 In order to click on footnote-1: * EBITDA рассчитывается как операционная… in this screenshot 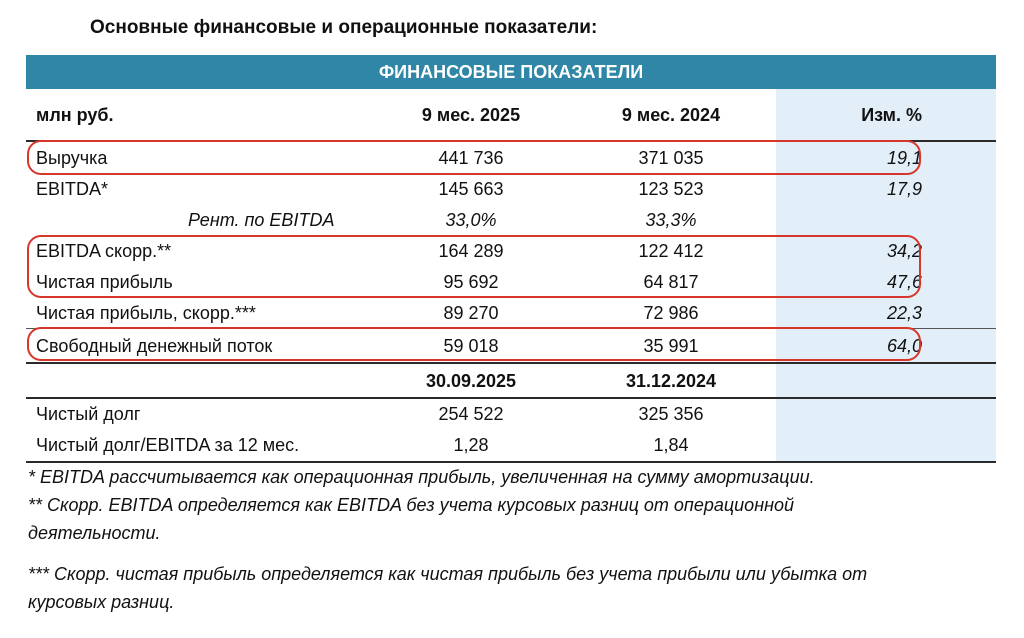, I will do `click(421, 477)`.